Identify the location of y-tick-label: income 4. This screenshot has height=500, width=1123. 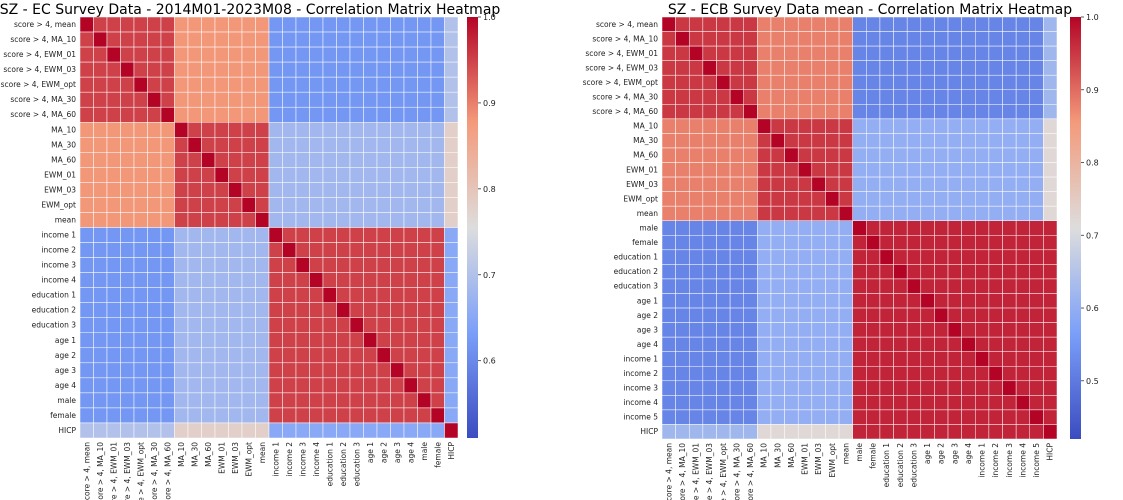
(58, 280).